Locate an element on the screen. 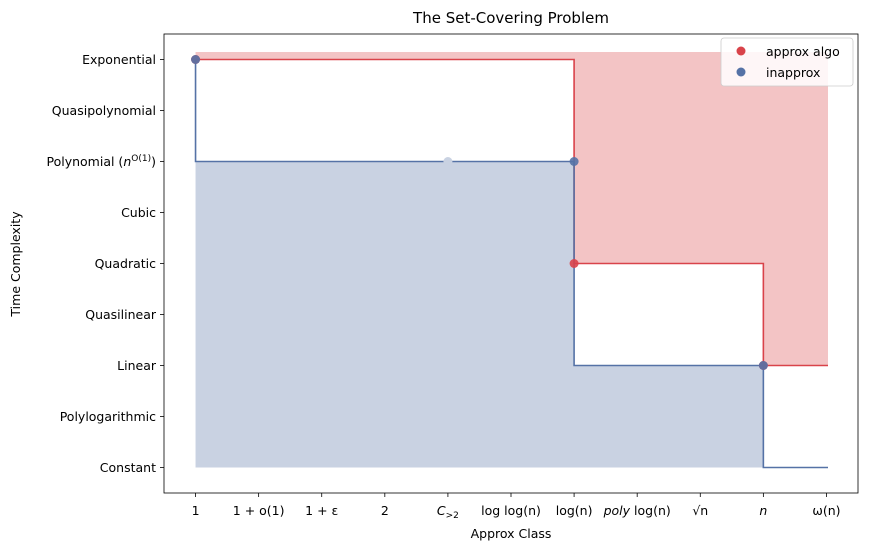 This screenshot has width=869, height=551. y-tick-label: Polynomial (nO(1)) is located at coordinates (102, 161).